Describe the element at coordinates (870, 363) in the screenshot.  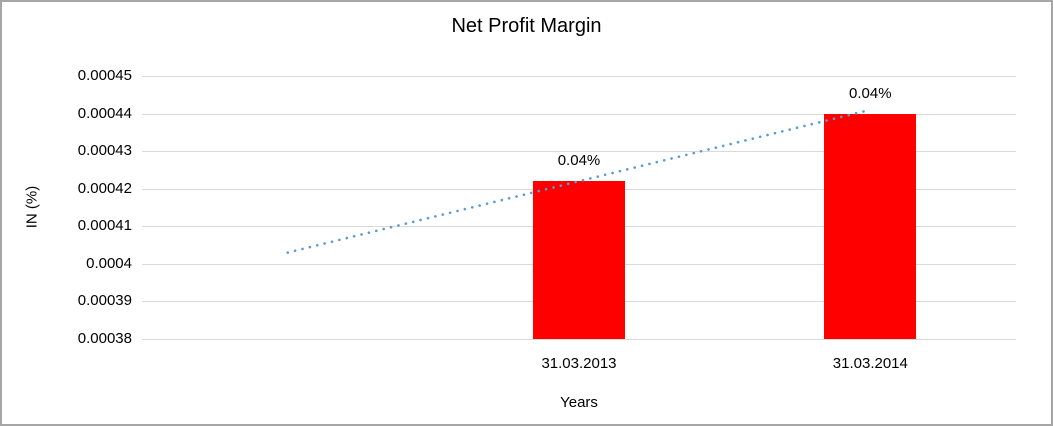
I see `x-axis-tick-label: 31.03.2014` at that location.